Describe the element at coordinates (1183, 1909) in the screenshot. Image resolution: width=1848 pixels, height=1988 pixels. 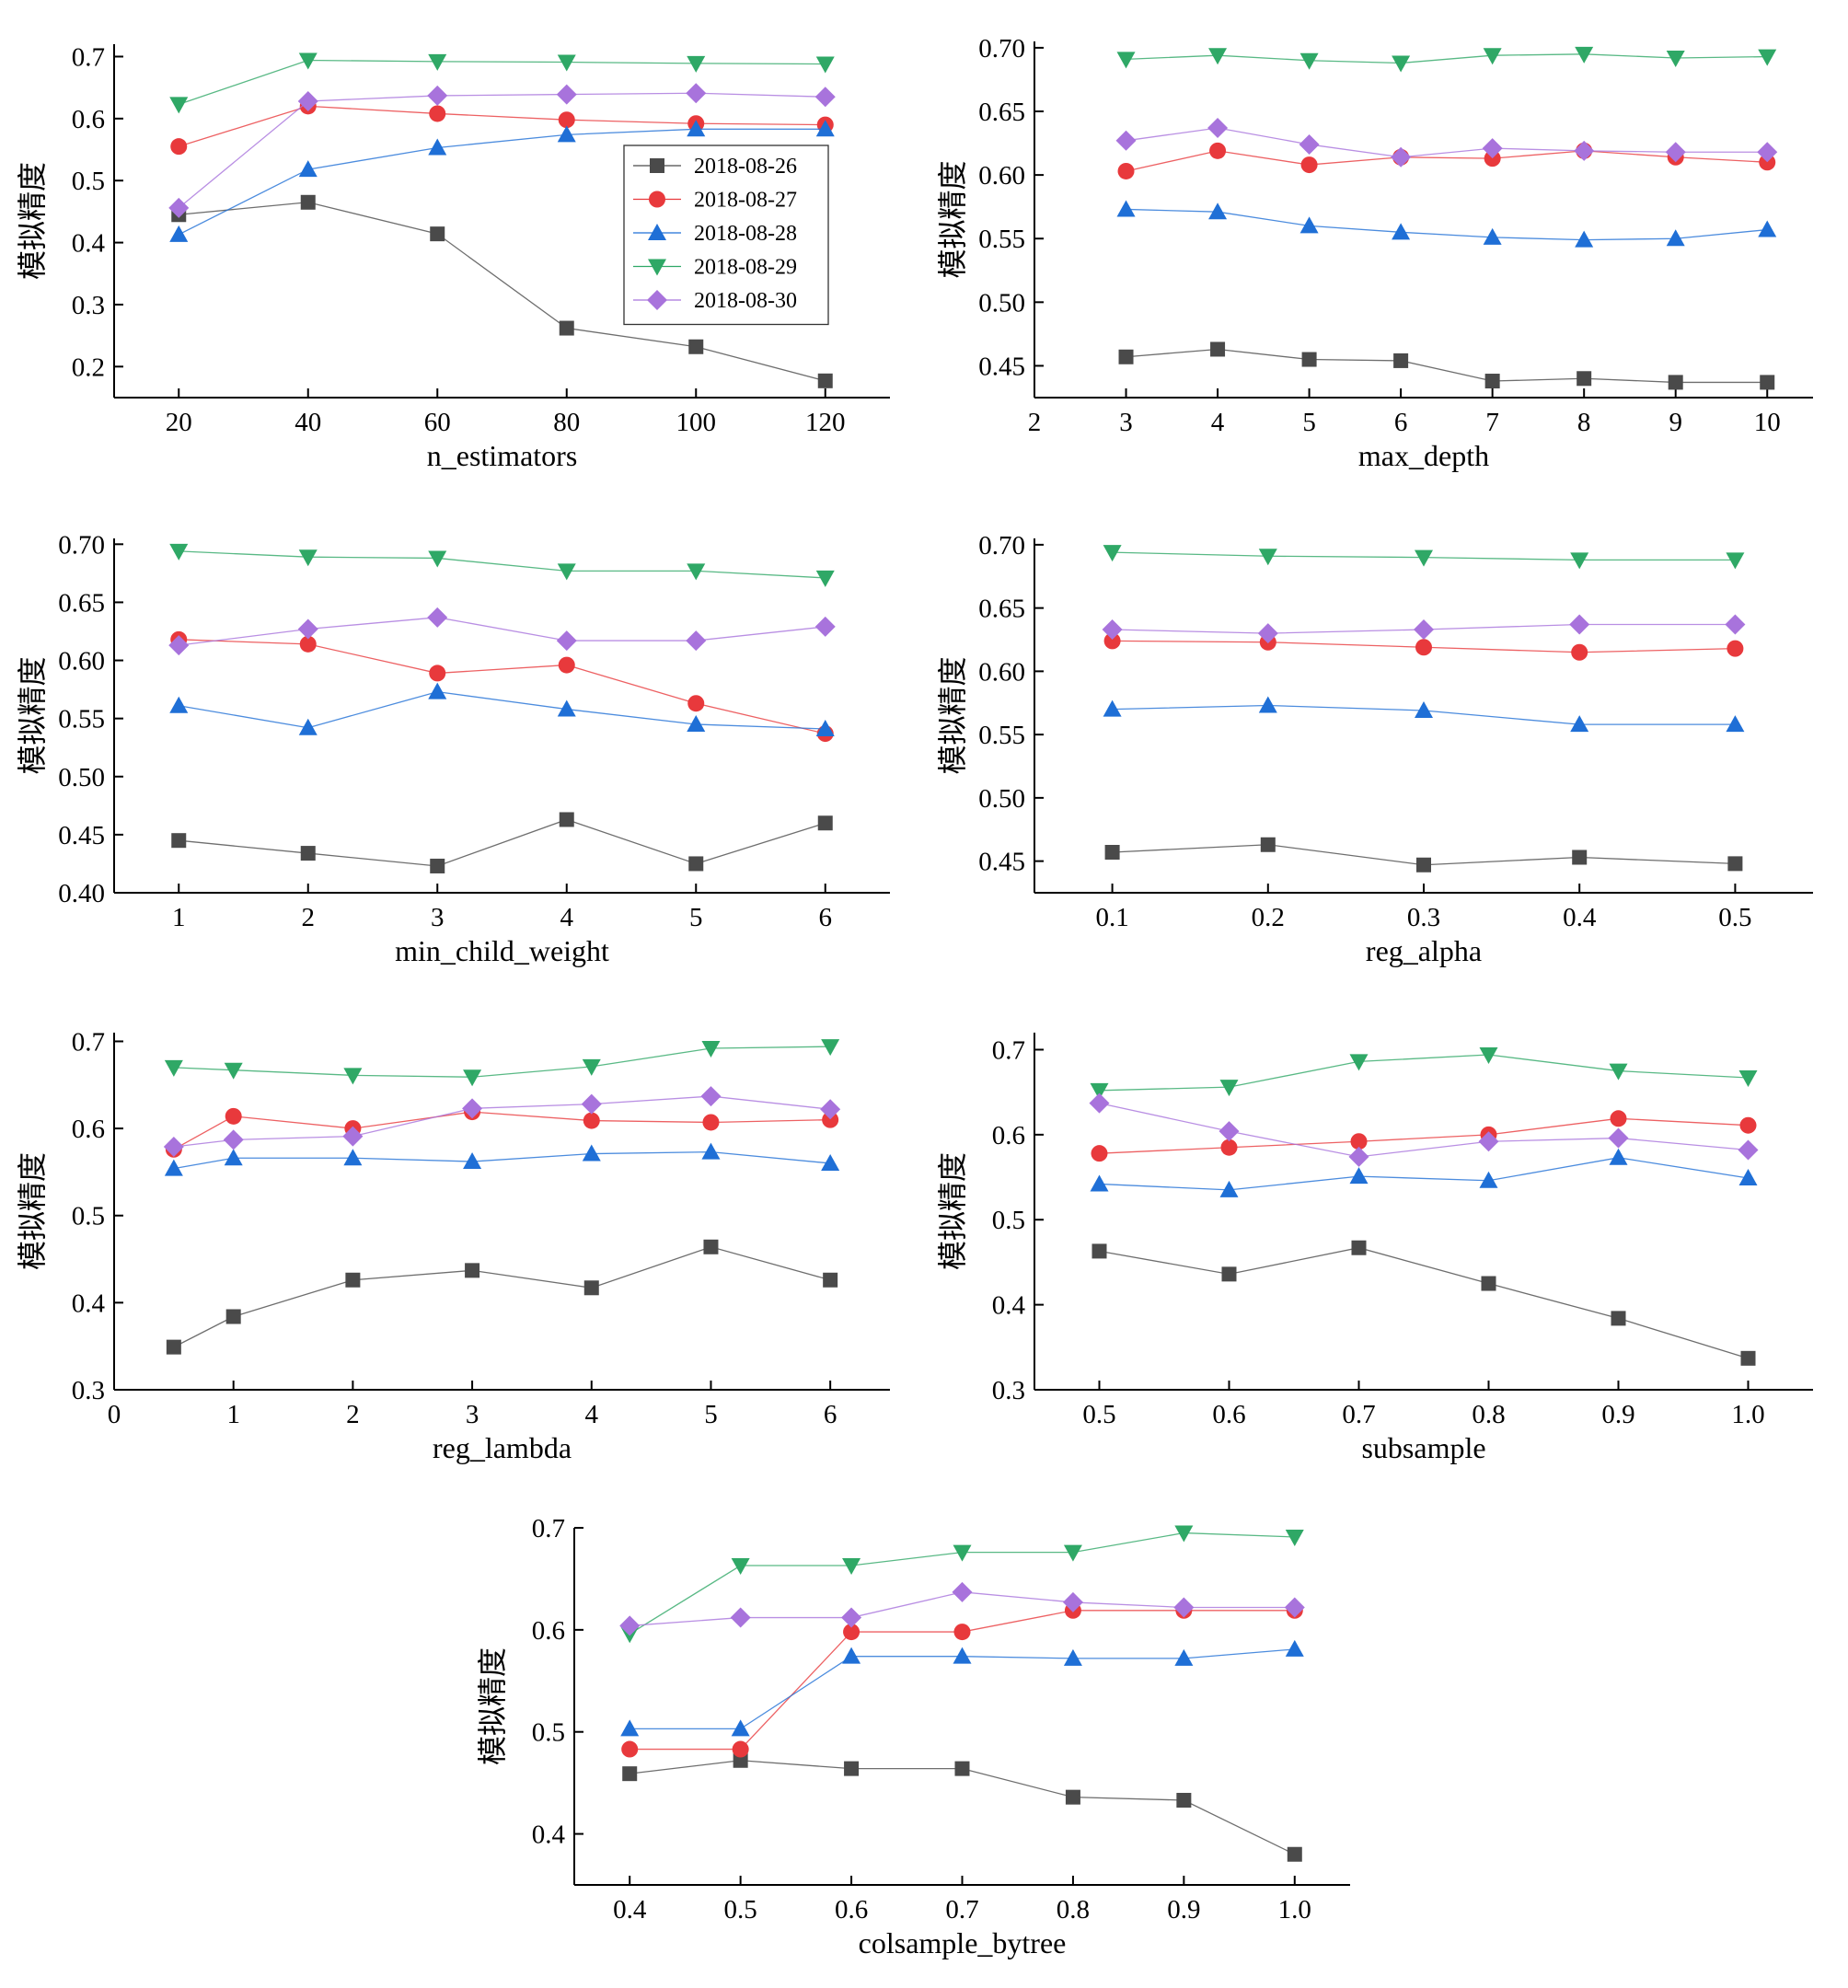
I see `x-tick-label: 0.9` at that location.